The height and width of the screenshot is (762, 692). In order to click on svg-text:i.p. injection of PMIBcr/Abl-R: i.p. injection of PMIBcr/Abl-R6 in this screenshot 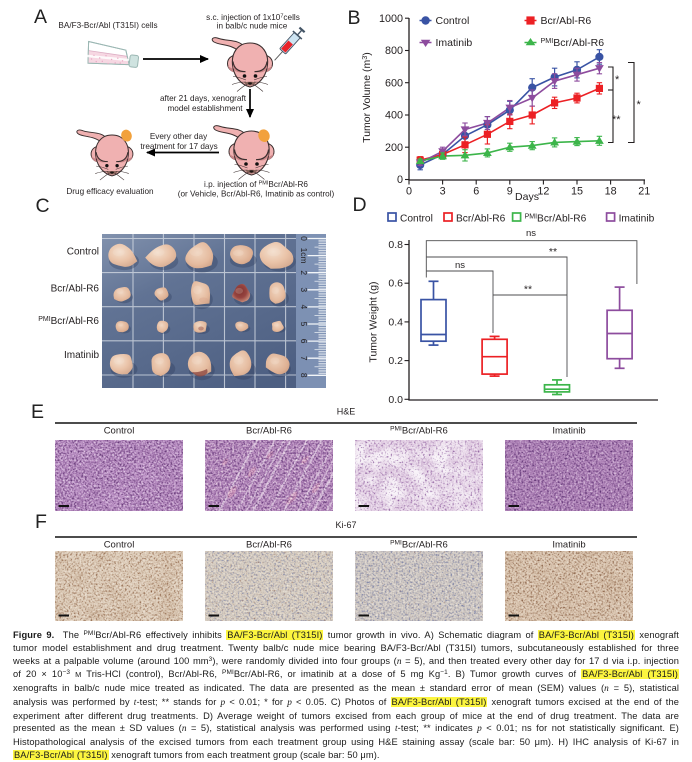, I will do `click(256, 184)`.